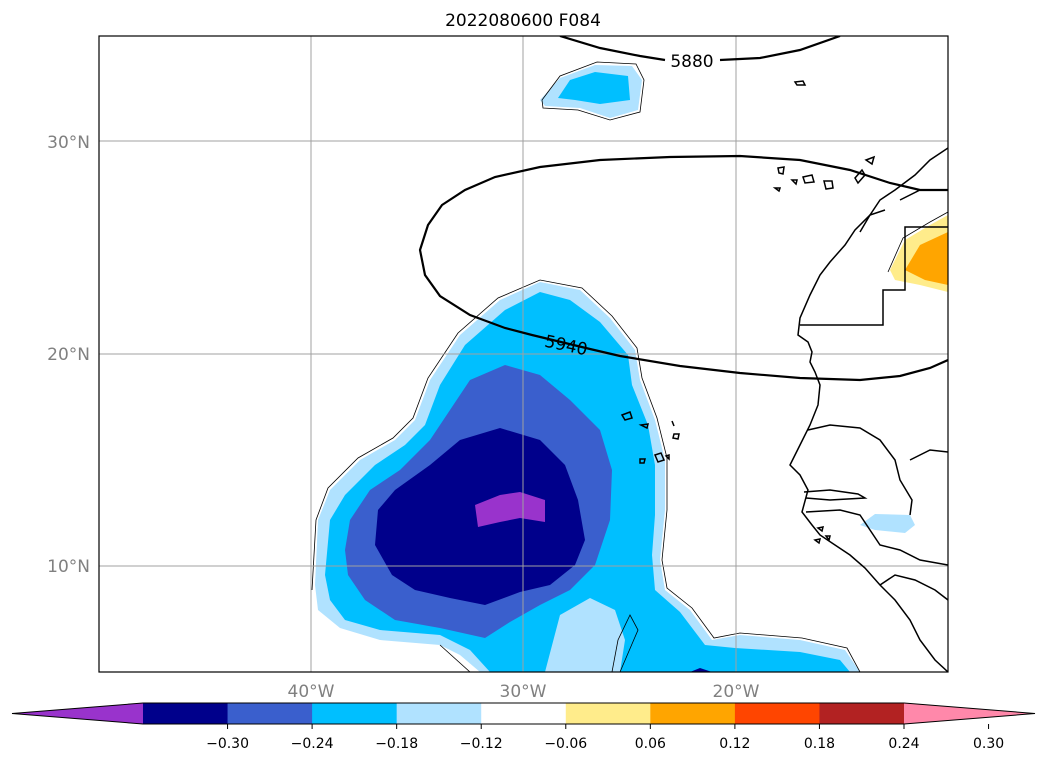 This screenshot has height=763, width=1047. What do you see at coordinates (872, 221) in the screenshot?
I see `border-mauritania-mali` at bounding box center [872, 221].